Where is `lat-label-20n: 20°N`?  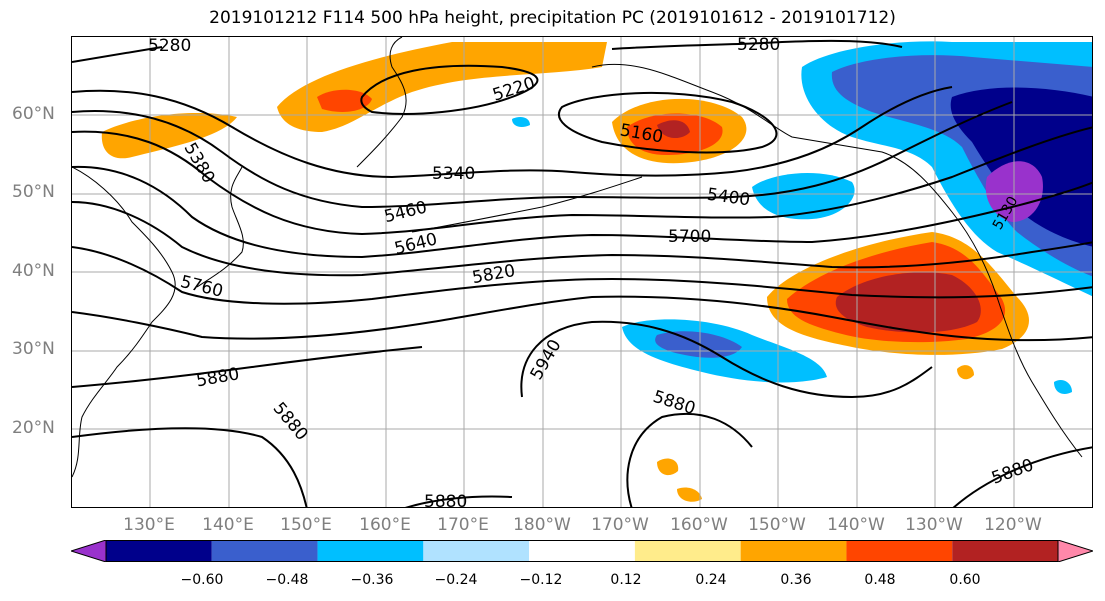 lat-label-20n: 20°N is located at coordinates (33, 428).